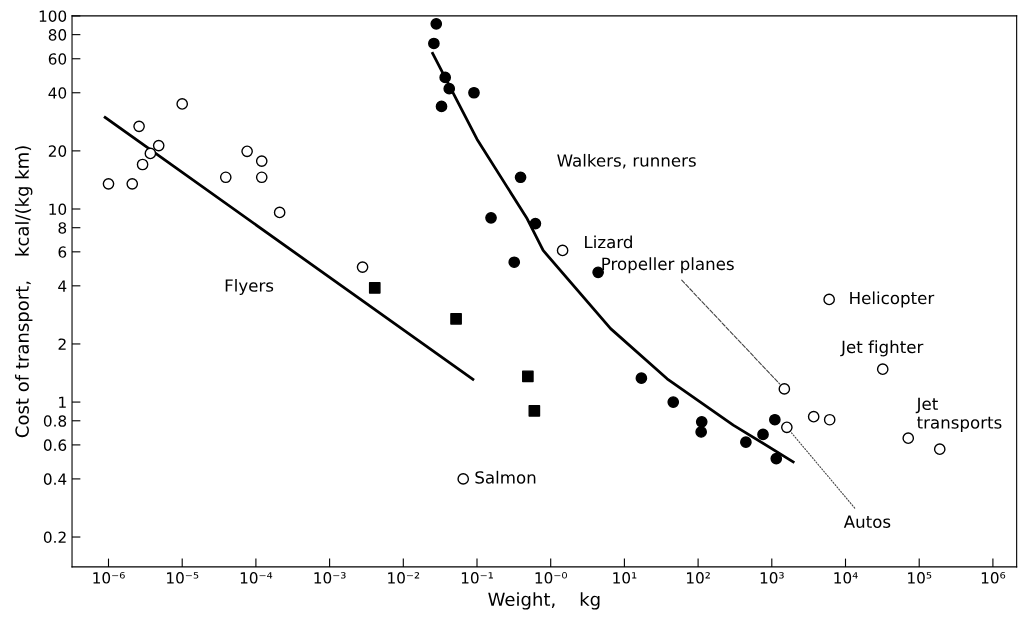  Describe the element at coordinates (62, 286) in the screenshot. I see `y-tick-label: 4` at that location.